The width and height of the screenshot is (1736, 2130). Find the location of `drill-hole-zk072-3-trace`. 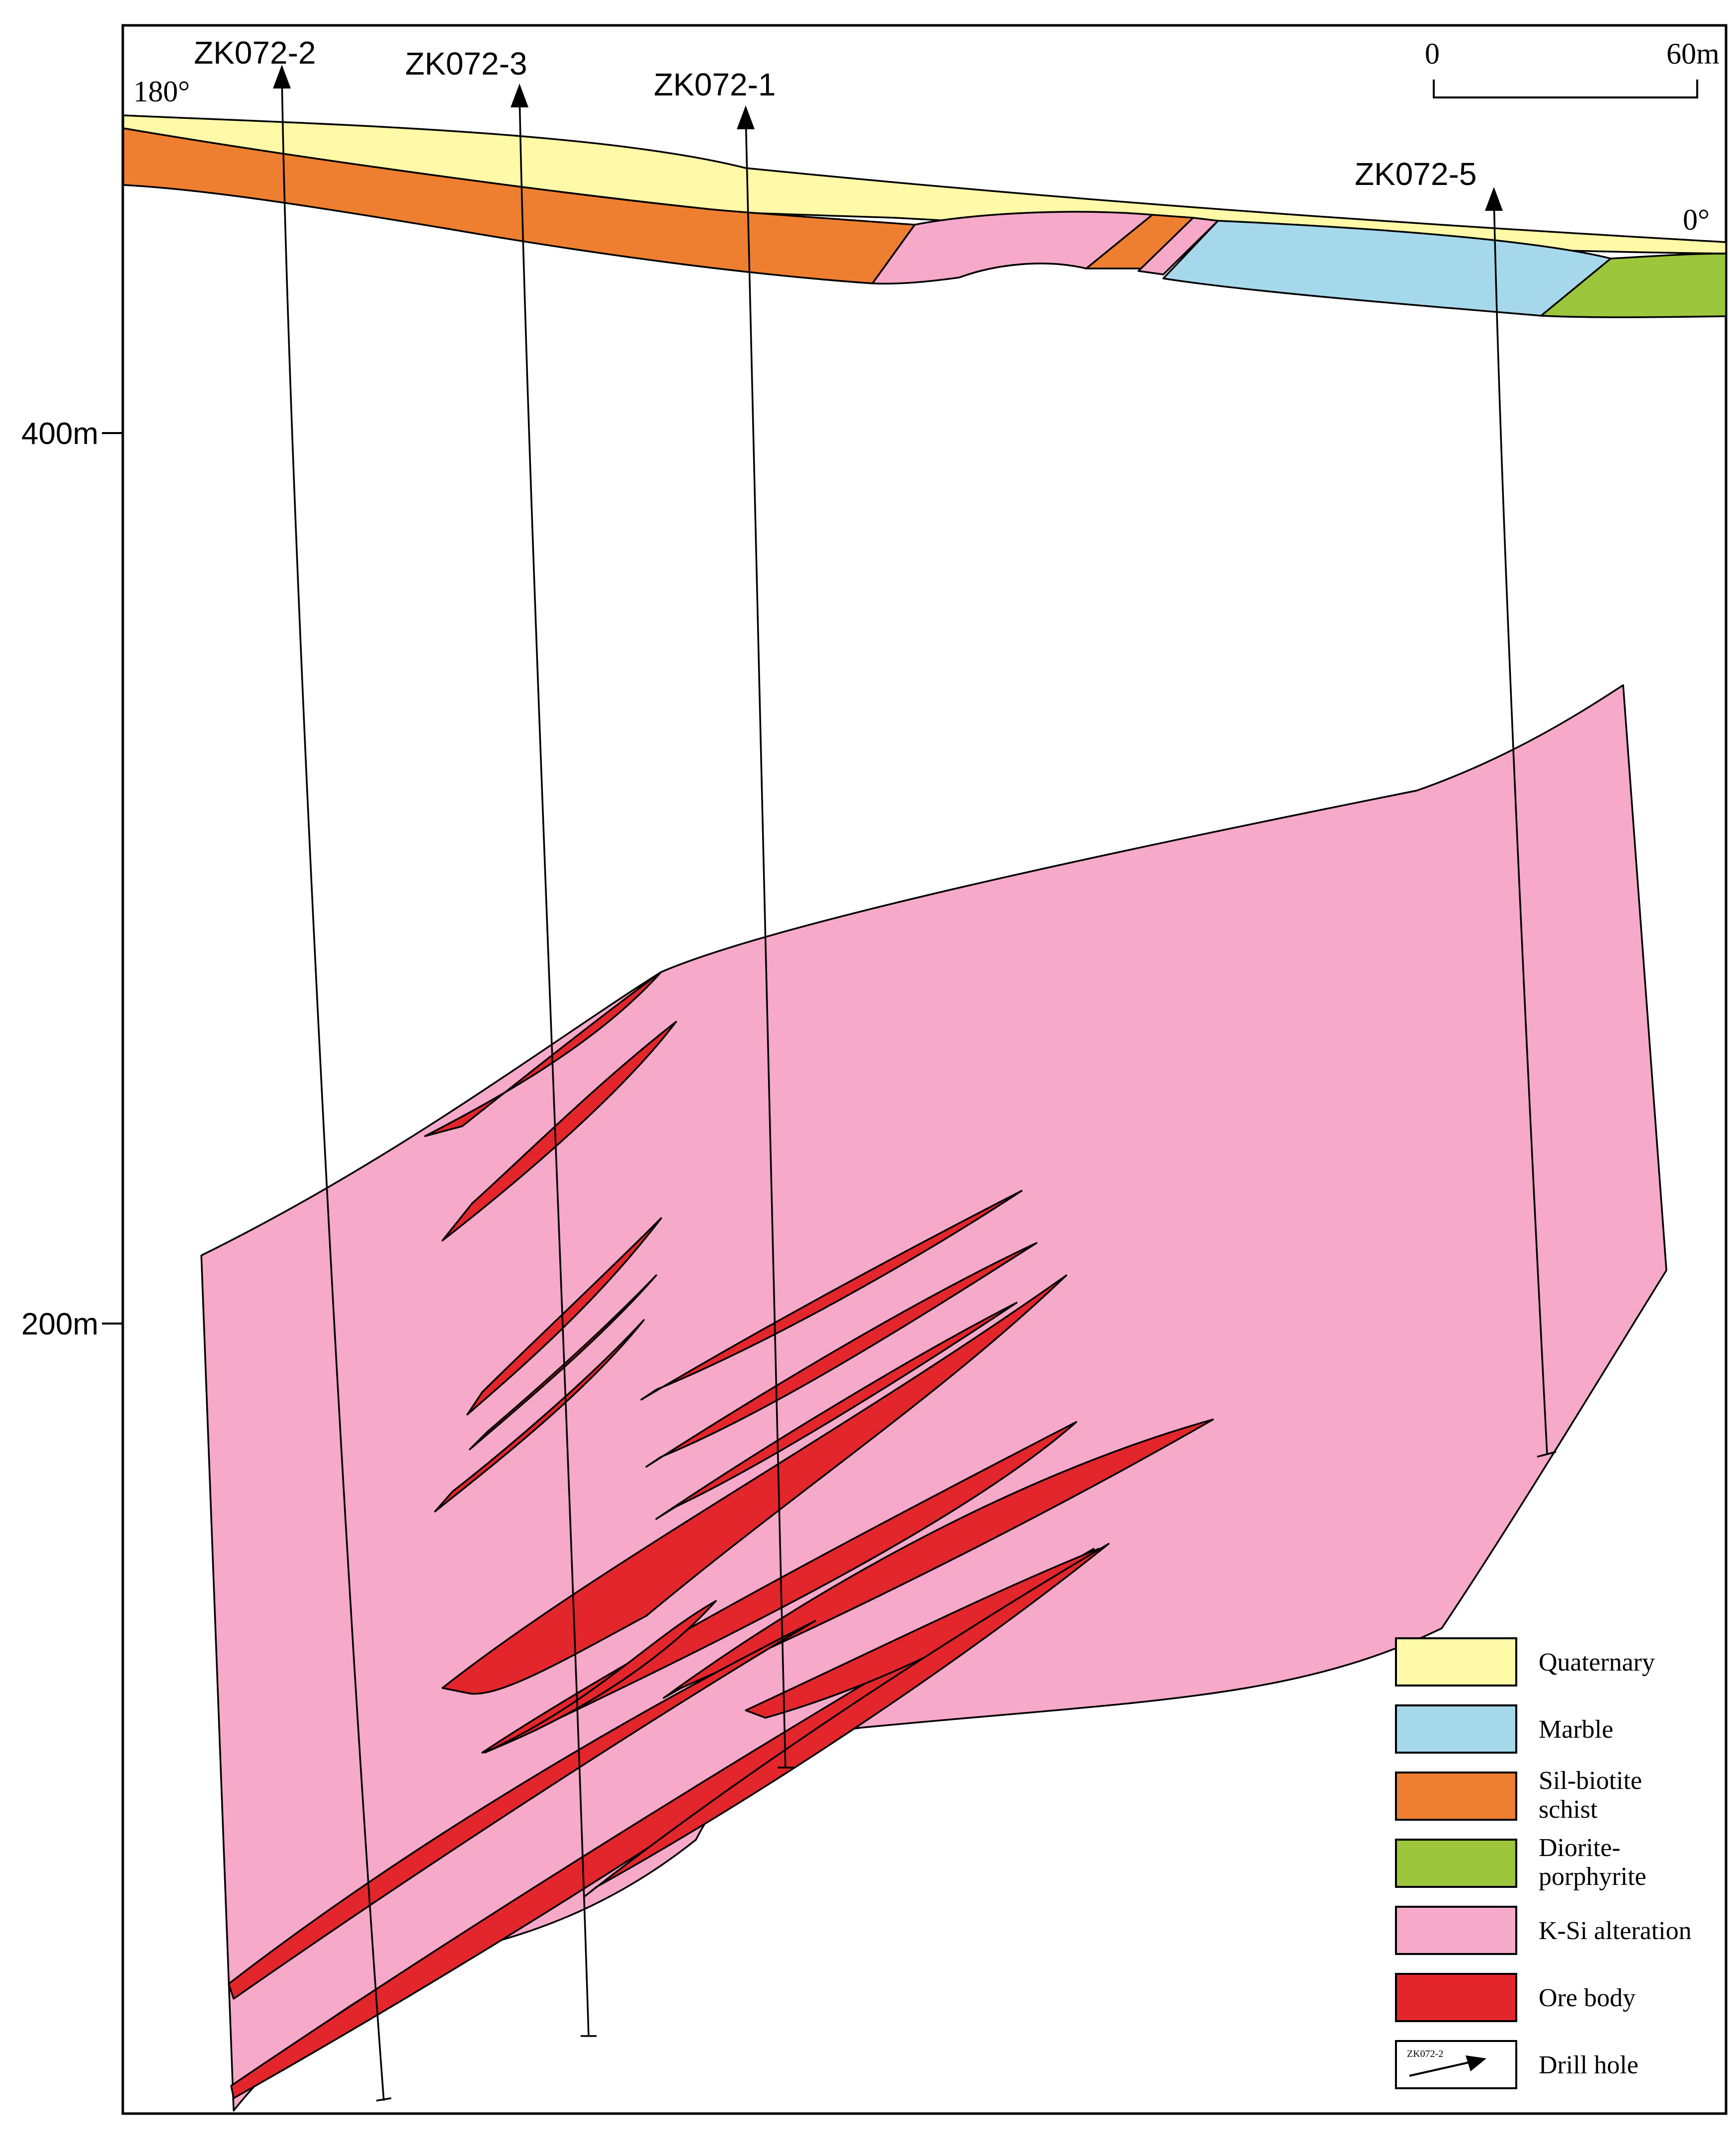

drill-hole-zk072-3-trace is located at coordinates (558, 1065).